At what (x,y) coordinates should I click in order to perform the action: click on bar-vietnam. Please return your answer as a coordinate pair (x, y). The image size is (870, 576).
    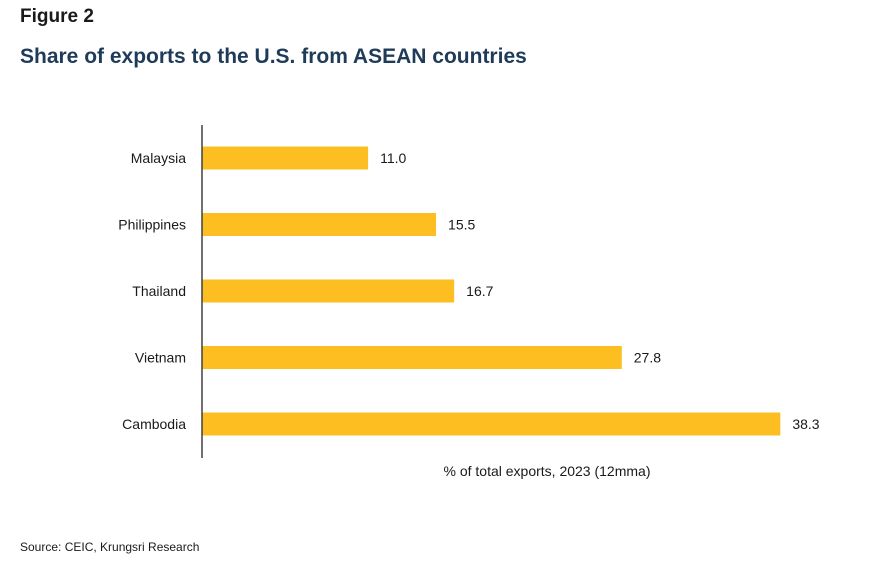
    Looking at the image, I should click on (412, 357).